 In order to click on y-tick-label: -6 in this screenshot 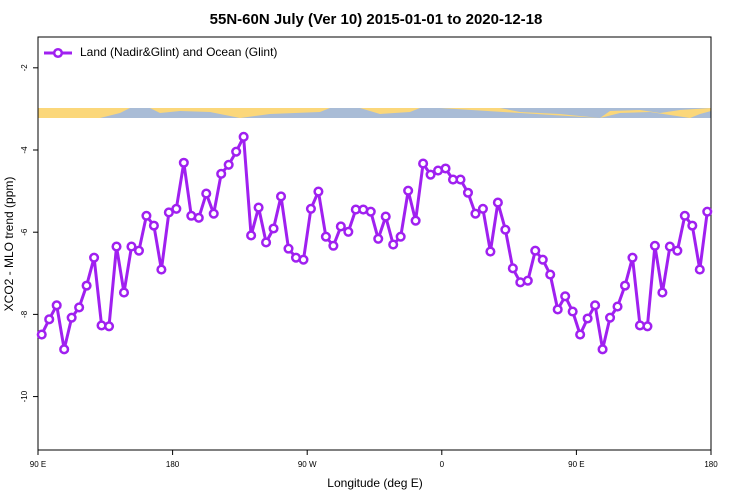, I will do `click(24, 232)`.